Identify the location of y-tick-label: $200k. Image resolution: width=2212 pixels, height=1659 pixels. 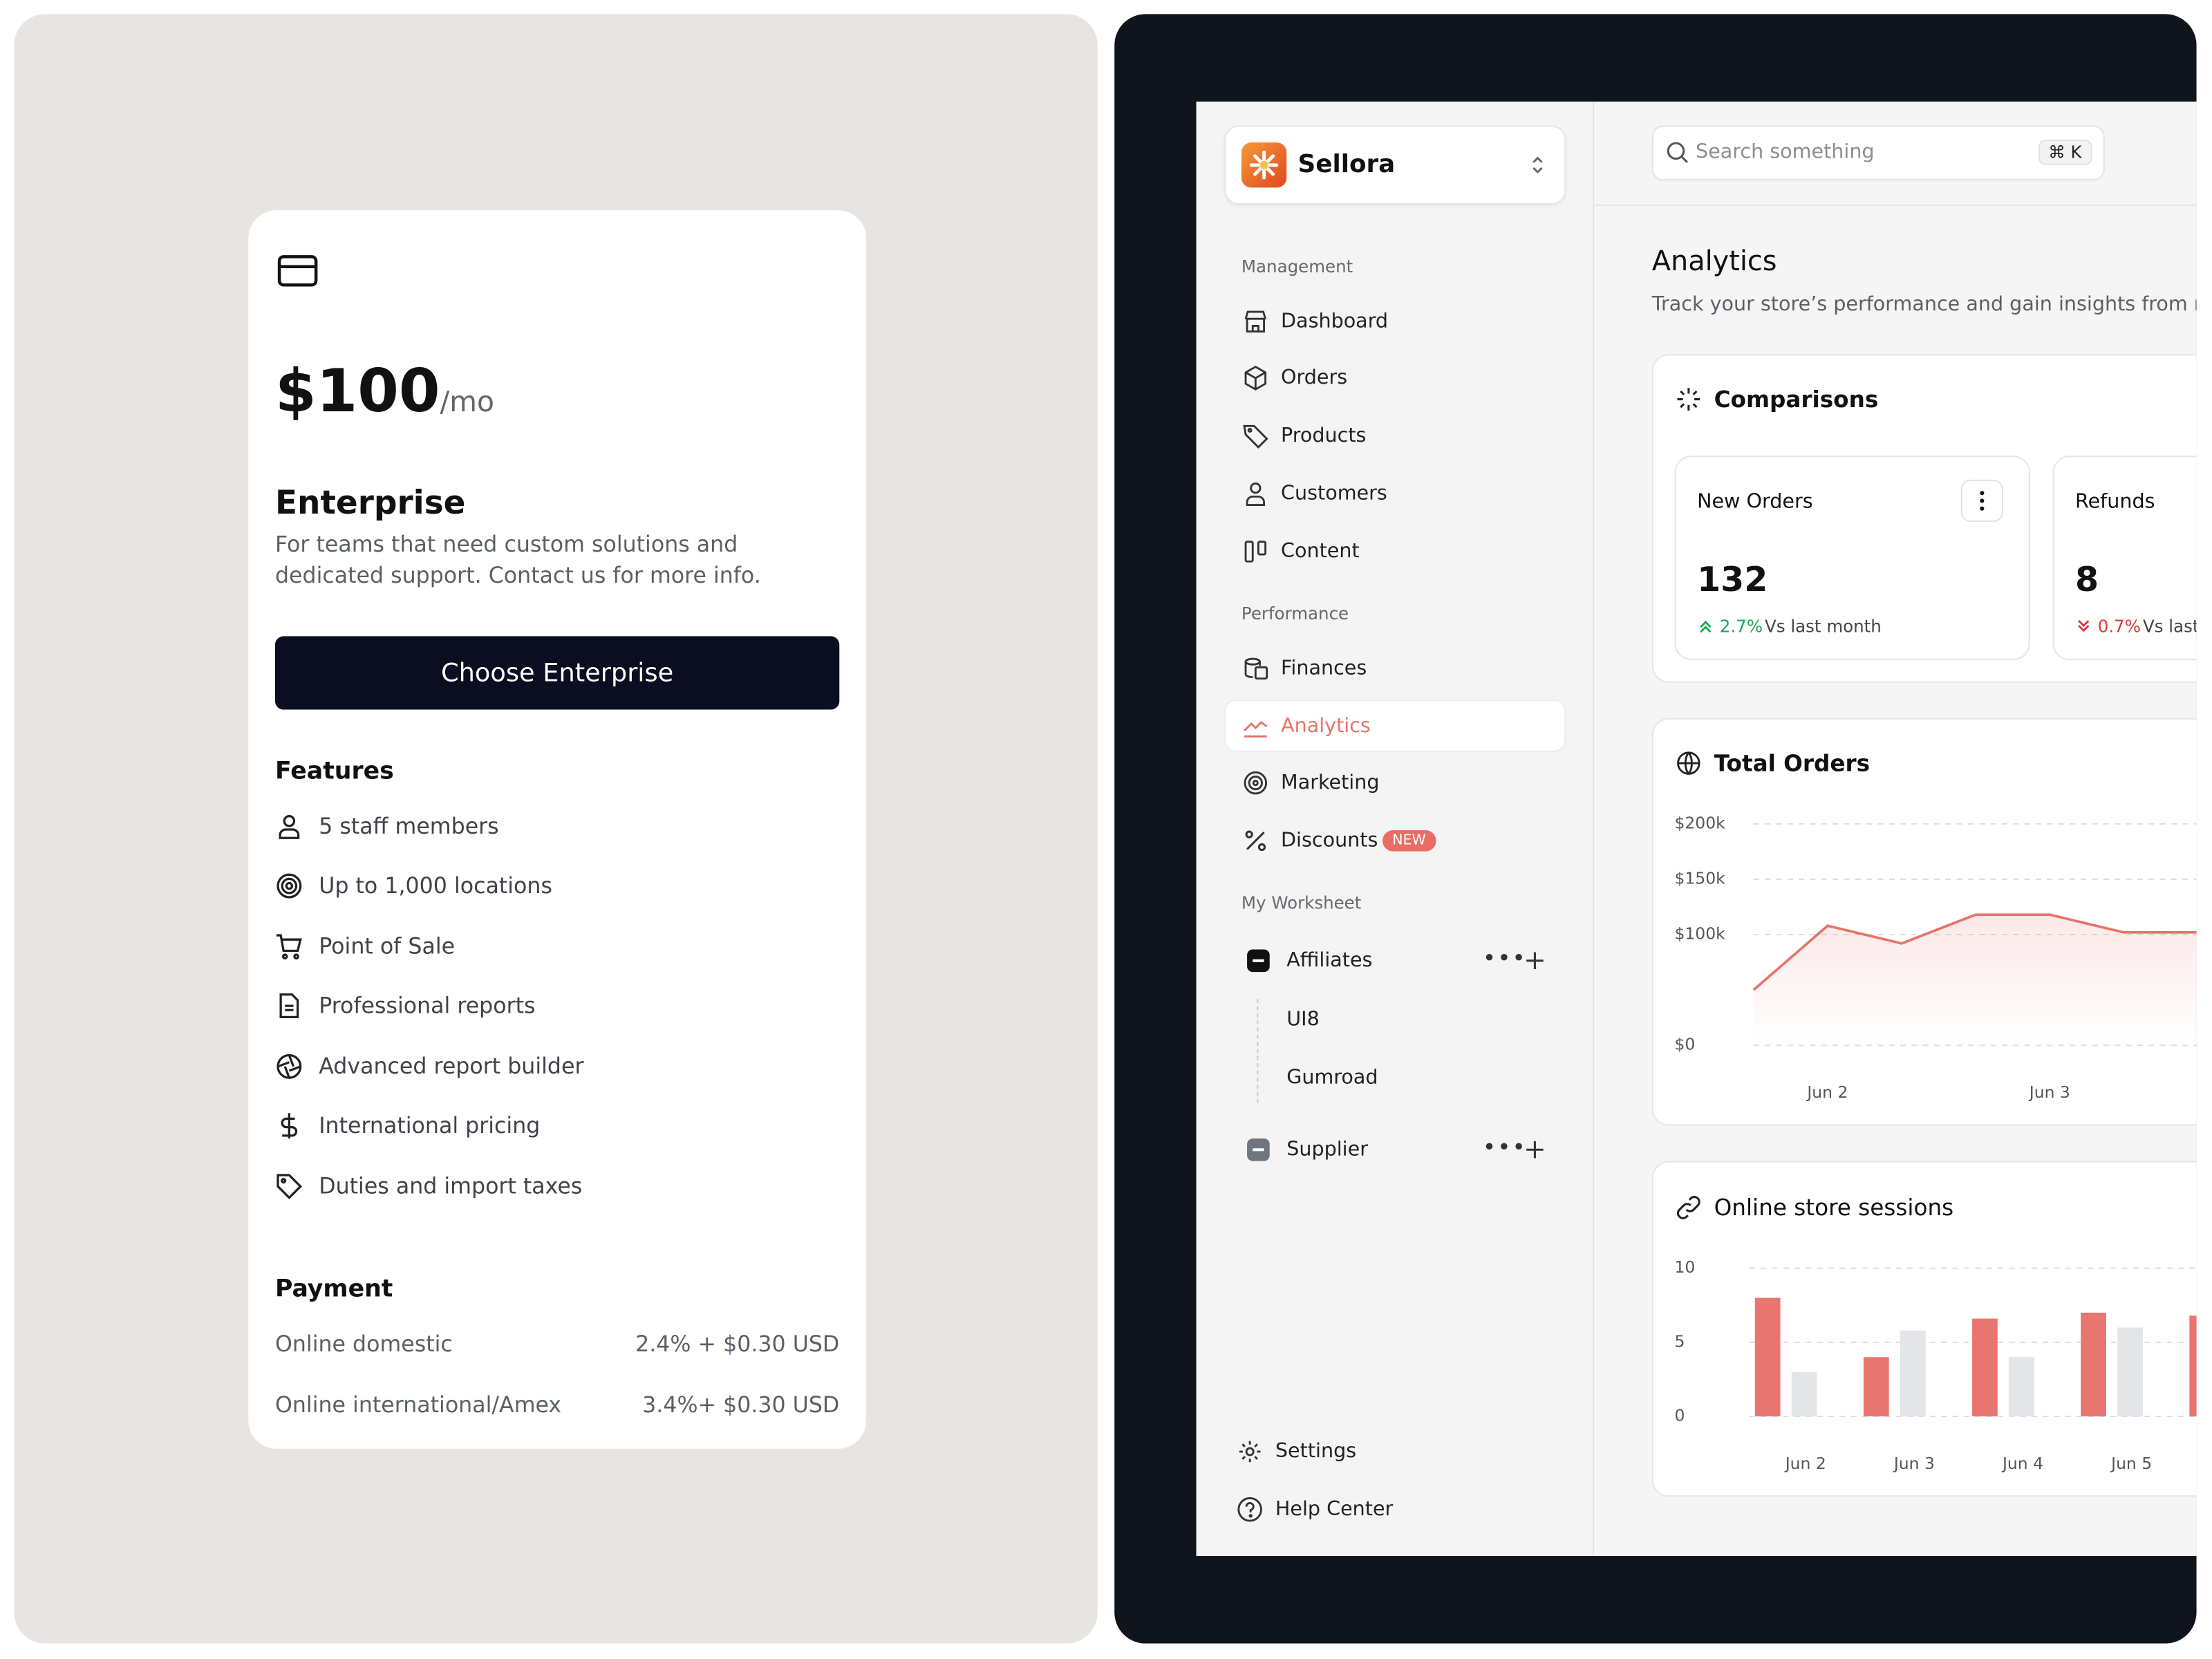
(1699, 822).